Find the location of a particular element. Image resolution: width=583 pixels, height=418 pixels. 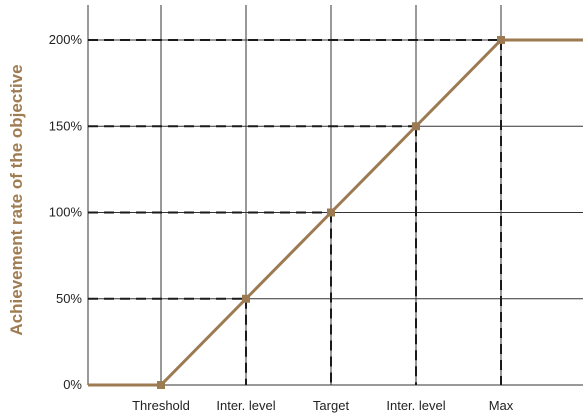

y-tick-label: 0% is located at coordinates (72, 384).